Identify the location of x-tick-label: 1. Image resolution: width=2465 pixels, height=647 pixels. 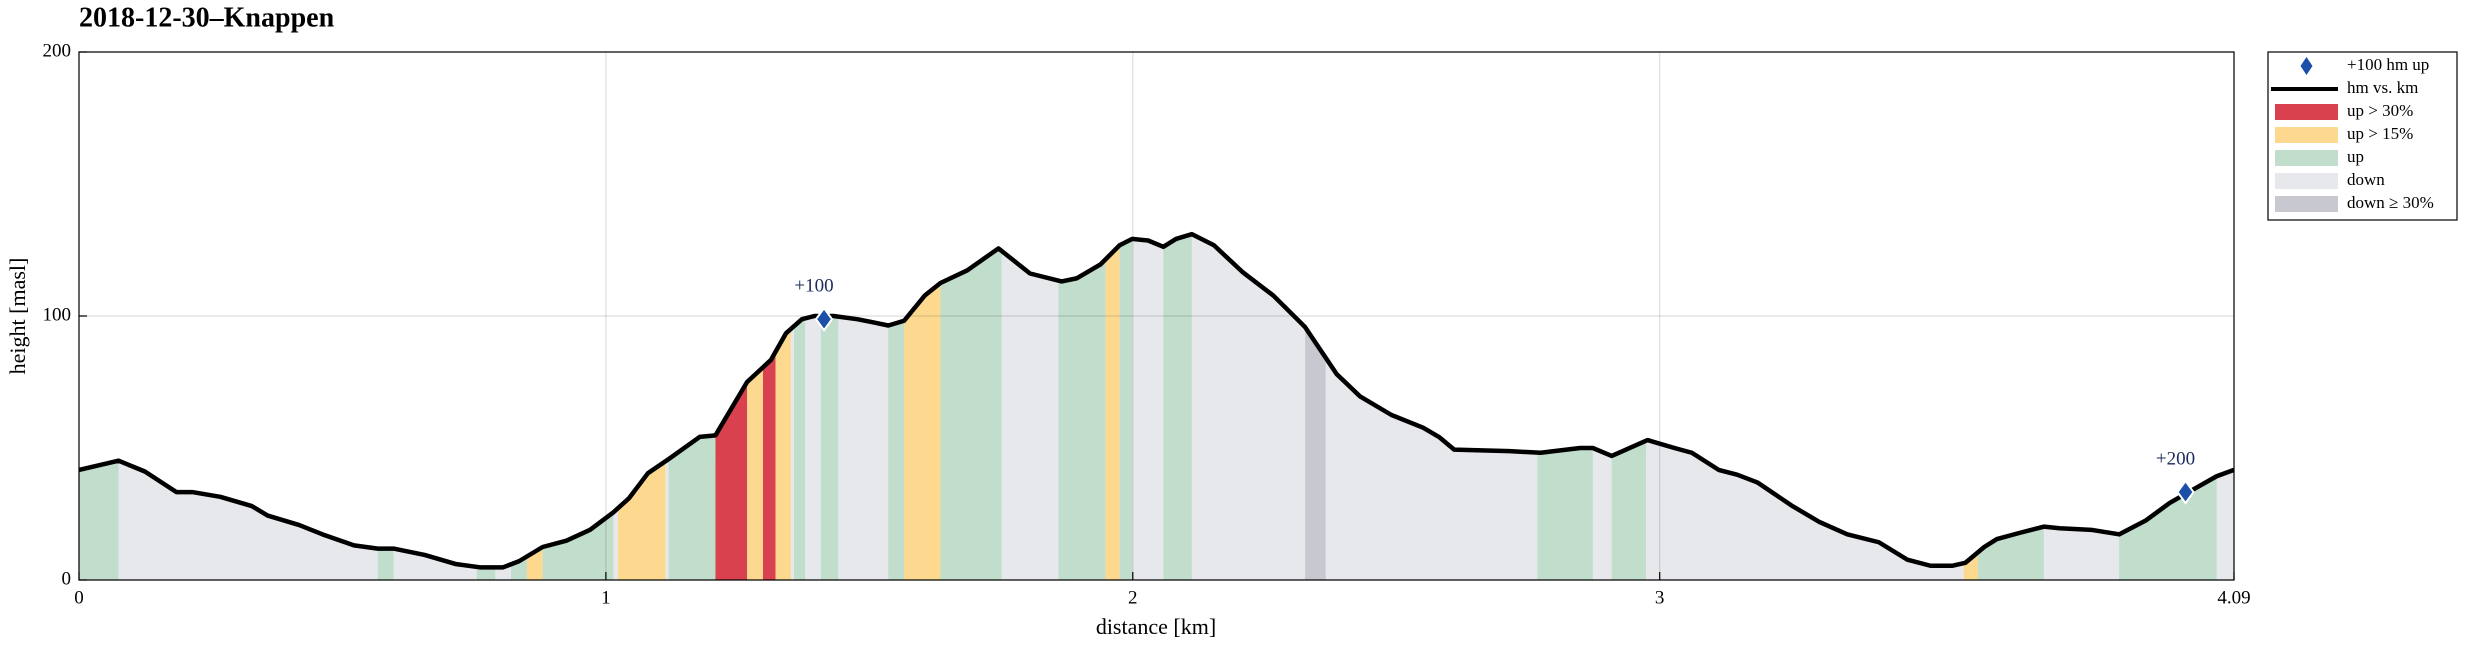
(606, 597).